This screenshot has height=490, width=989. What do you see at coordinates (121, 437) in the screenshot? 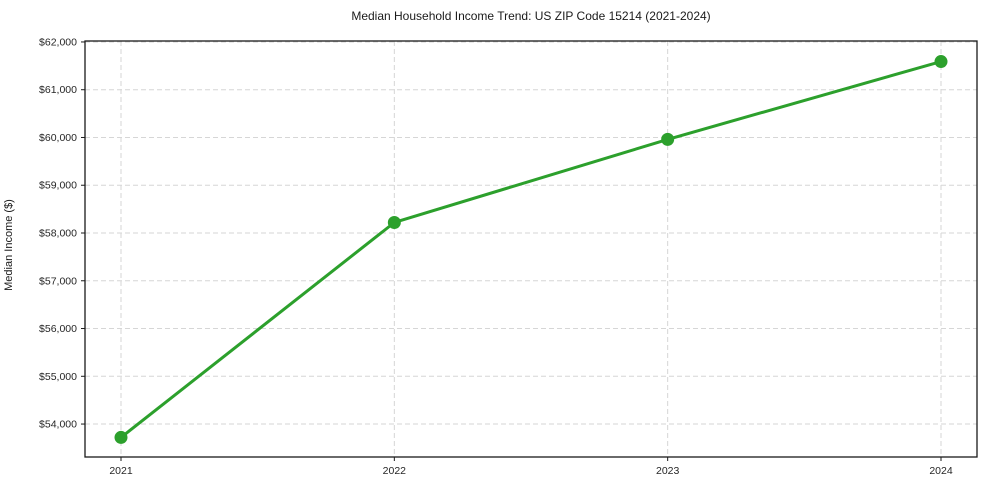
I see `data-point-2021` at bounding box center [121, 437].